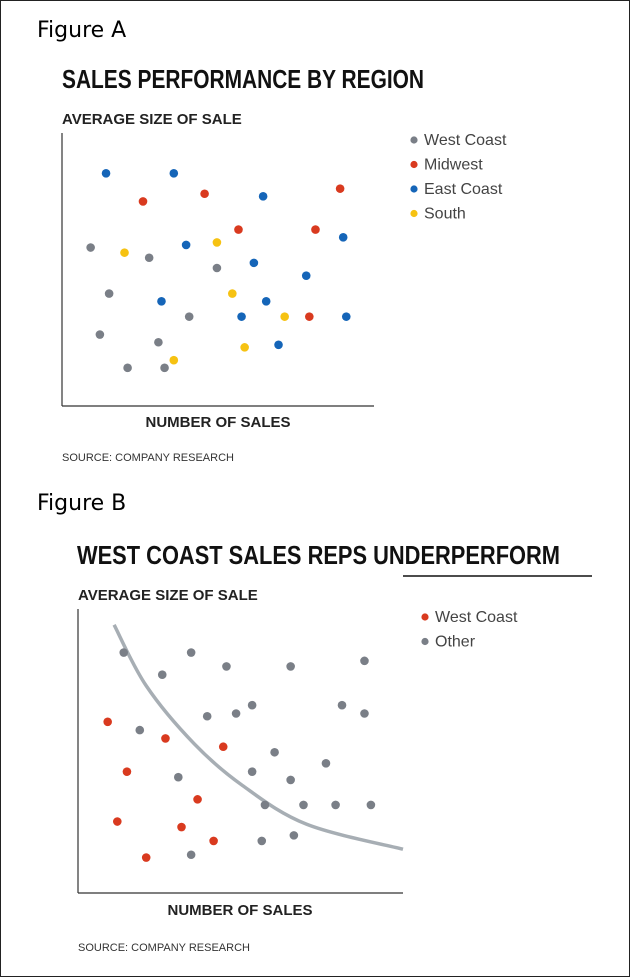 The width and height of the screenshot is (630, 977). What do you see at coordinates (458, 177) in the screenshot?
I see `figure-a-legend: West Coast Midwest East Coast South` at bounding box center [458, 177].